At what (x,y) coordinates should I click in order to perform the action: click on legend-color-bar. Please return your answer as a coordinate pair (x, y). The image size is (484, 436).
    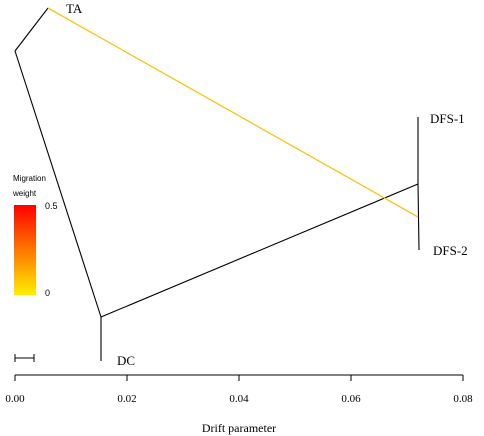
    Looking at the image, I should click on (25, 250).